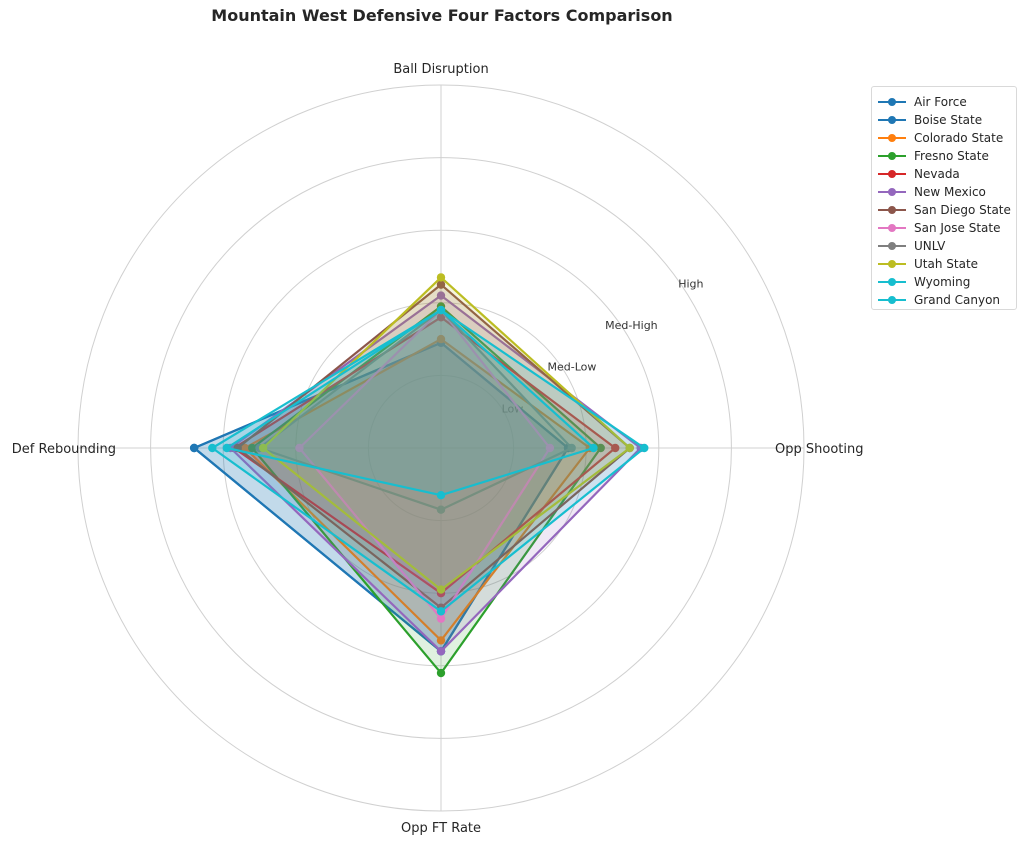 The height and width of the screenshot is (844, 1024). I want to click on axis-label: Def Rebounding, so click(64, 449).